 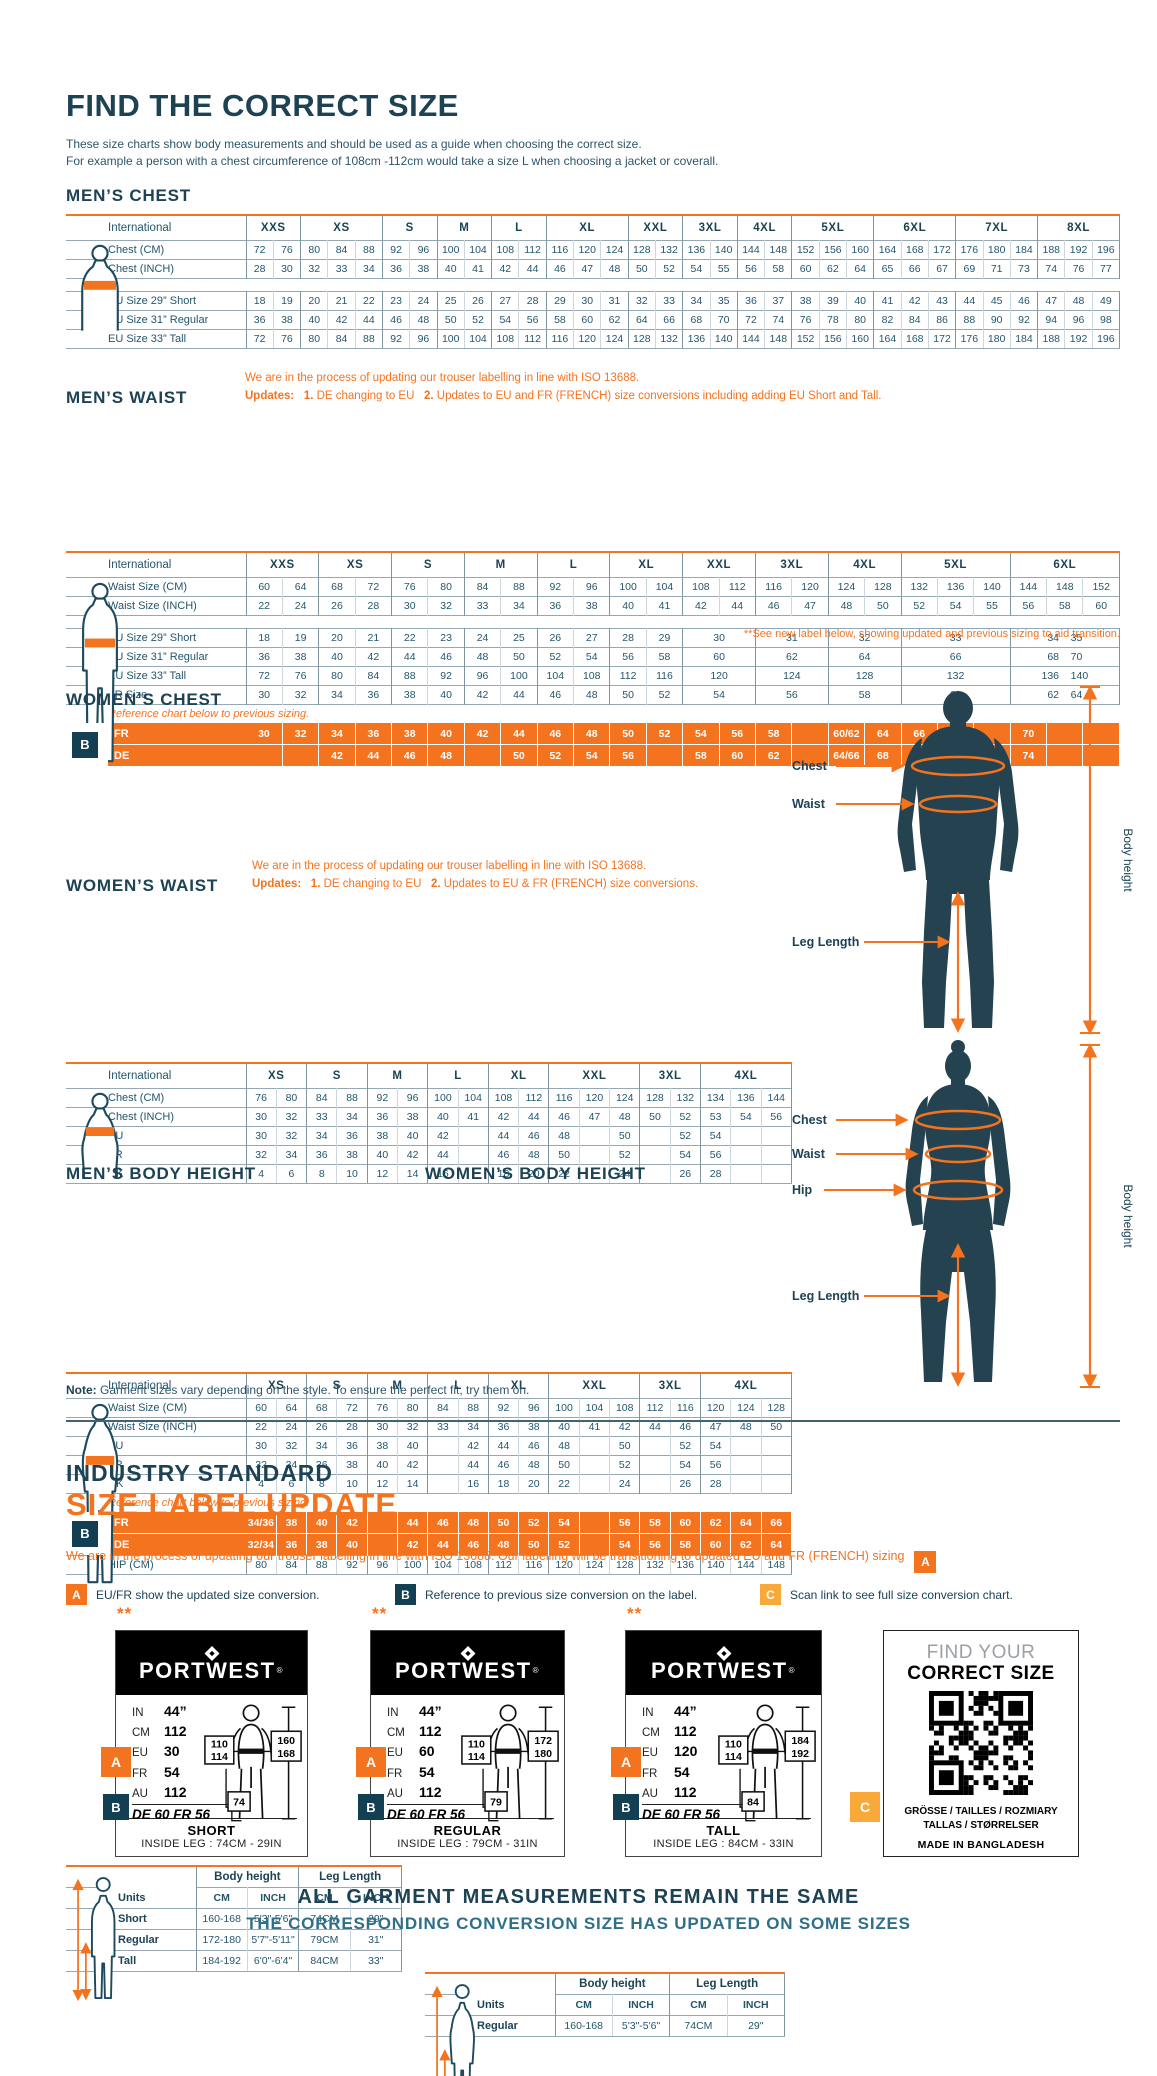 I want to click on row-label: EU Size 33” Tall, so click(x=177, y=339).